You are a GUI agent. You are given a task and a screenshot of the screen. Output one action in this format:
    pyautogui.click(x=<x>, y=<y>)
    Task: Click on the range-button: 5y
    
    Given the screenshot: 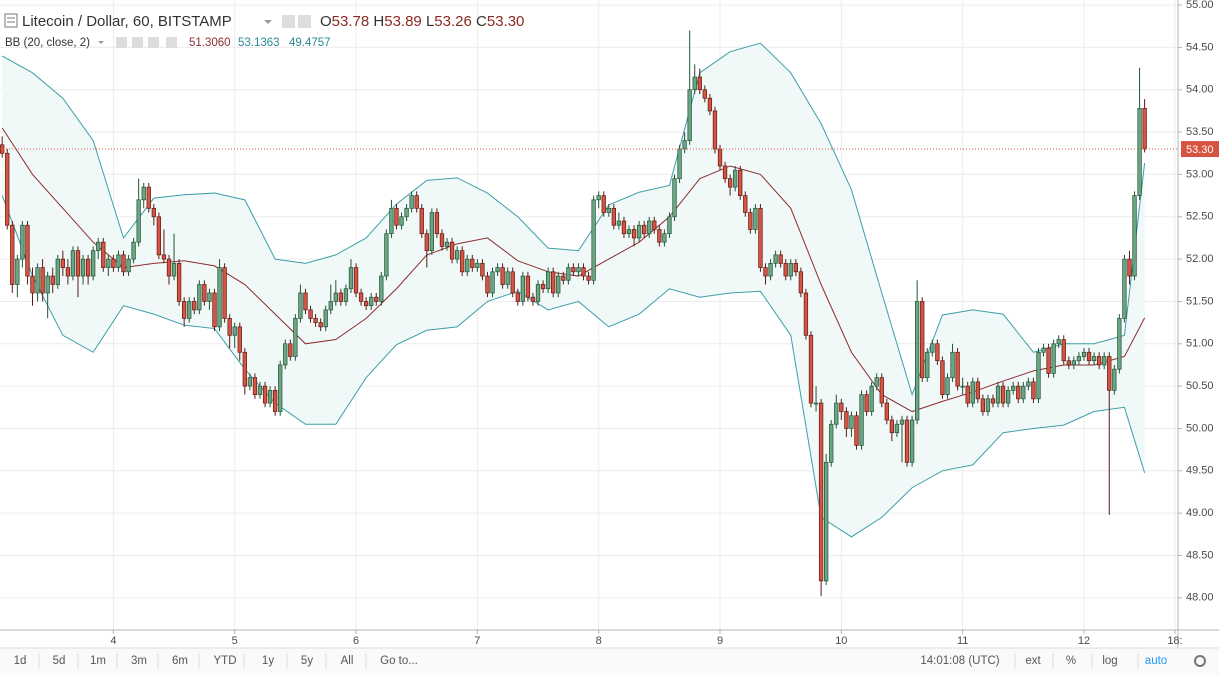 What is the action you would take?
    pyautogui.click(x=307, y=661)
    